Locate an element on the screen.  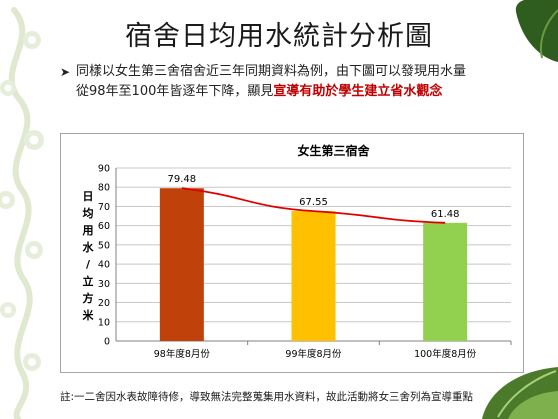
y-tick-label: 60 is located at coordinates (104, 226).